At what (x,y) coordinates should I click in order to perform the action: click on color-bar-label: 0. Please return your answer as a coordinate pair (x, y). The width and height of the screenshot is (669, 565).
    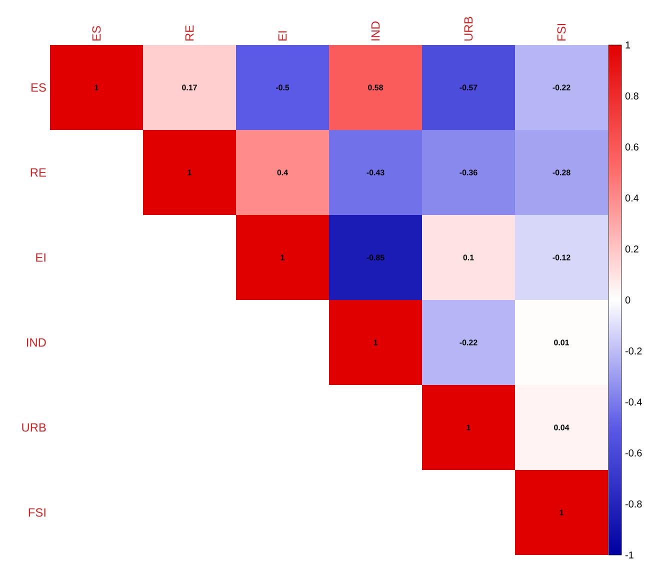
    Looking at the image, I should click on (627, 300).